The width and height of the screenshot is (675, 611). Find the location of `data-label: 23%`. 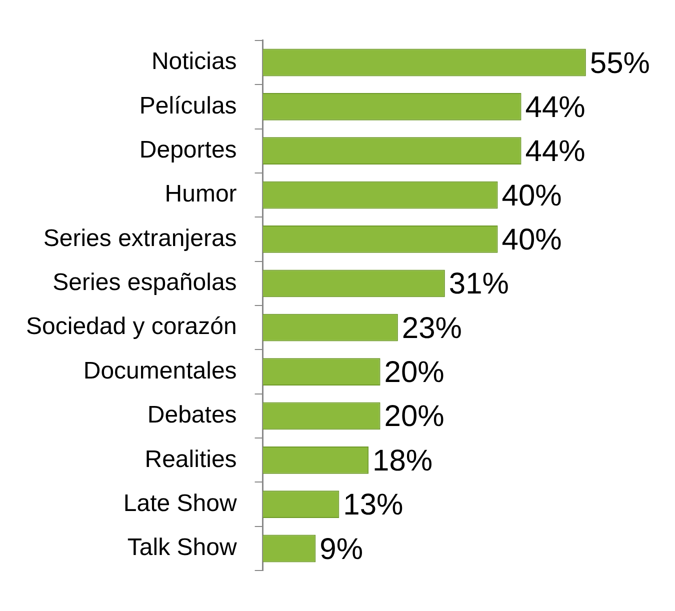

data-label: 23% is located at coordinates (432, 328).